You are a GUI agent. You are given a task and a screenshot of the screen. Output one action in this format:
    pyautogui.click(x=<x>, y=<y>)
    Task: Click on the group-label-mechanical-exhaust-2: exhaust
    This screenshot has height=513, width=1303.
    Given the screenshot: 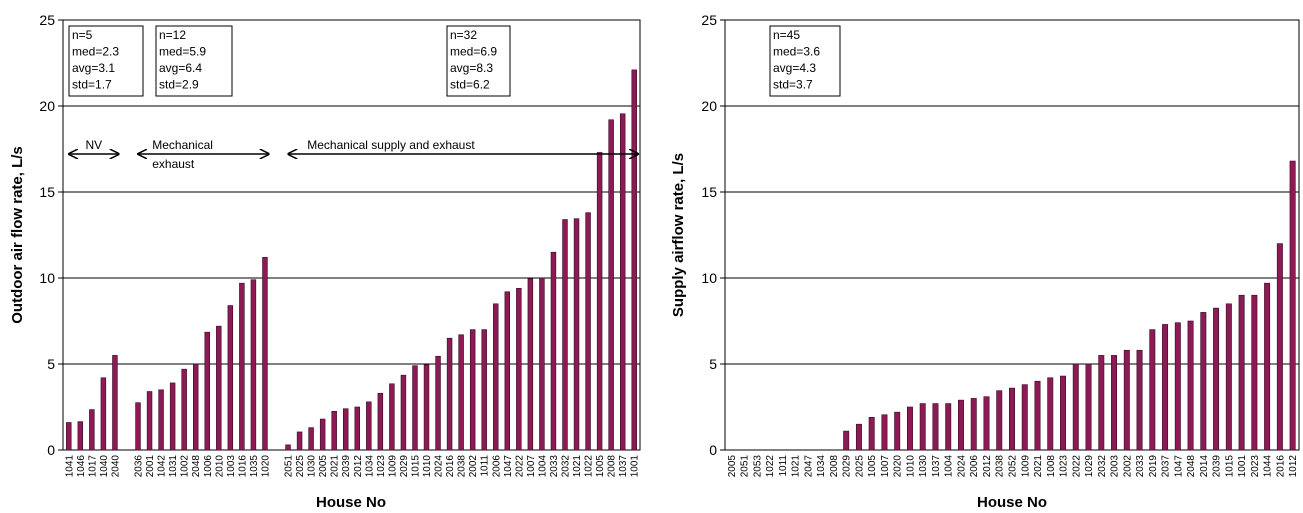 What is the action you would take?
    pyautogui.click(x=173, y=164)
    